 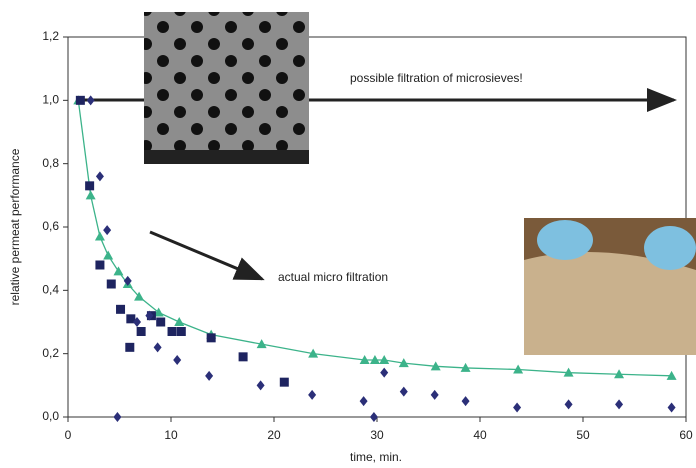 What do you see at coordinates (274, 435) in the screenshot?
I see `x-tick-label: 20` at bounding box center [274, 435].